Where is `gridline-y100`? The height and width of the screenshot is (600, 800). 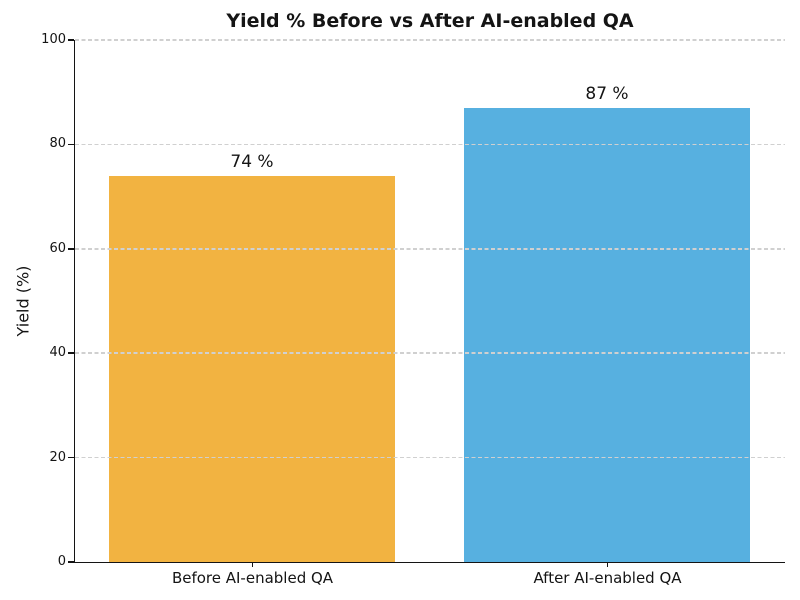
gridline-y100 is located at coordinates (429, 40).